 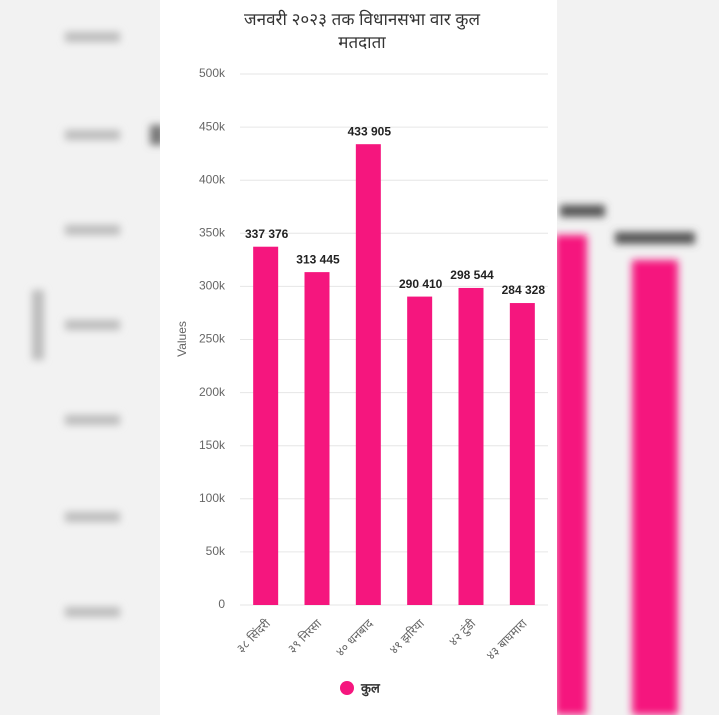 I want to click on y-tick-label: 150k, so click(x=212, y=445).